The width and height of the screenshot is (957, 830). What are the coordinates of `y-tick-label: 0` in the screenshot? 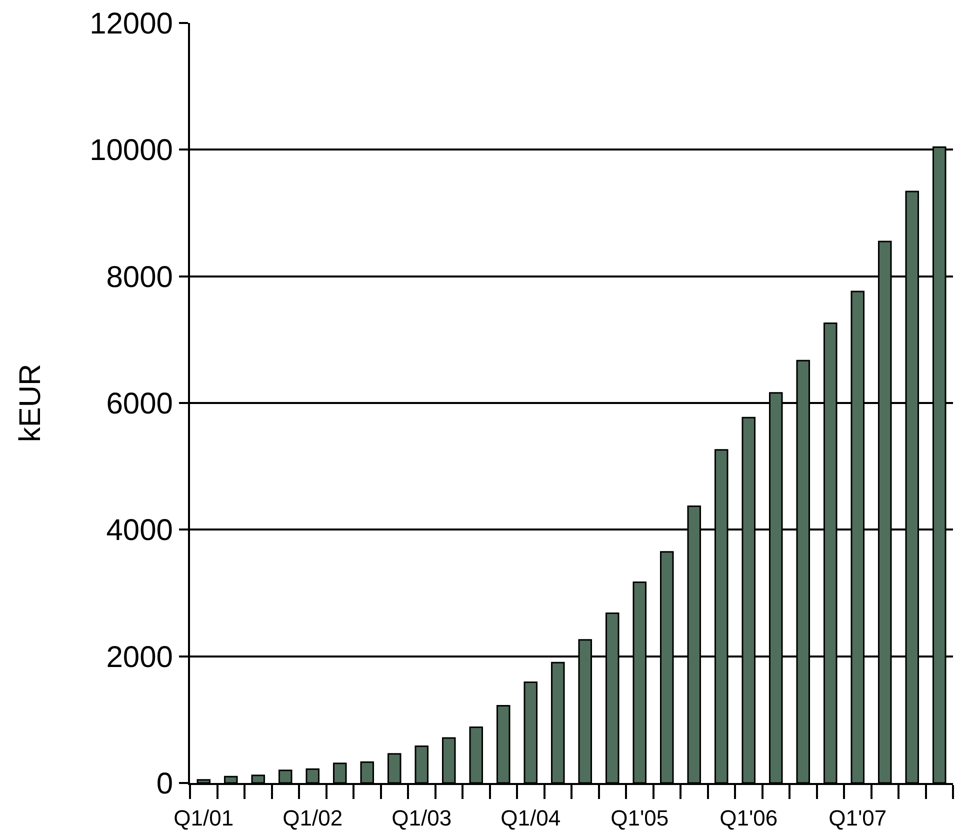 It's located at (164, 784).